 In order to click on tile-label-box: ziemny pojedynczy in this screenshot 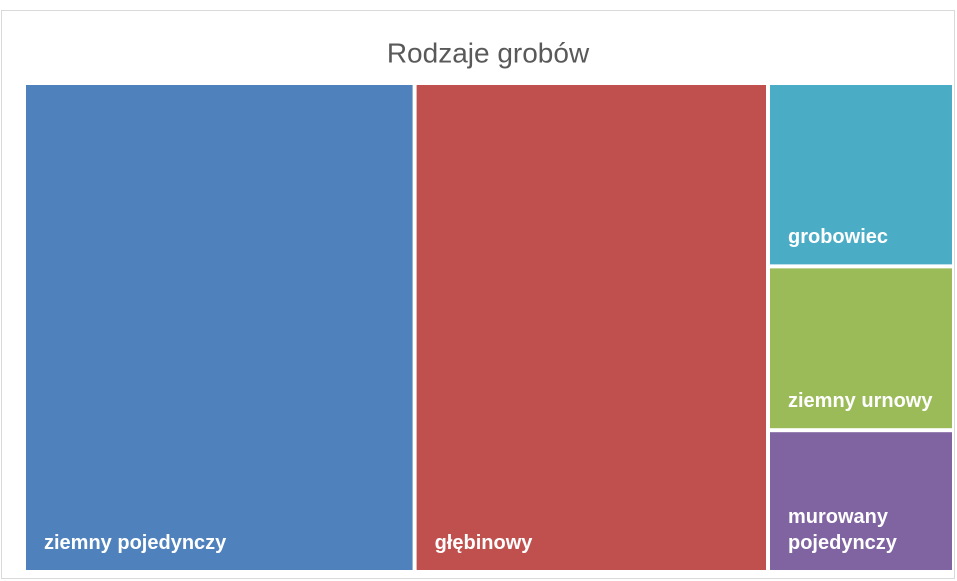, I will do `click(135, 543)`.